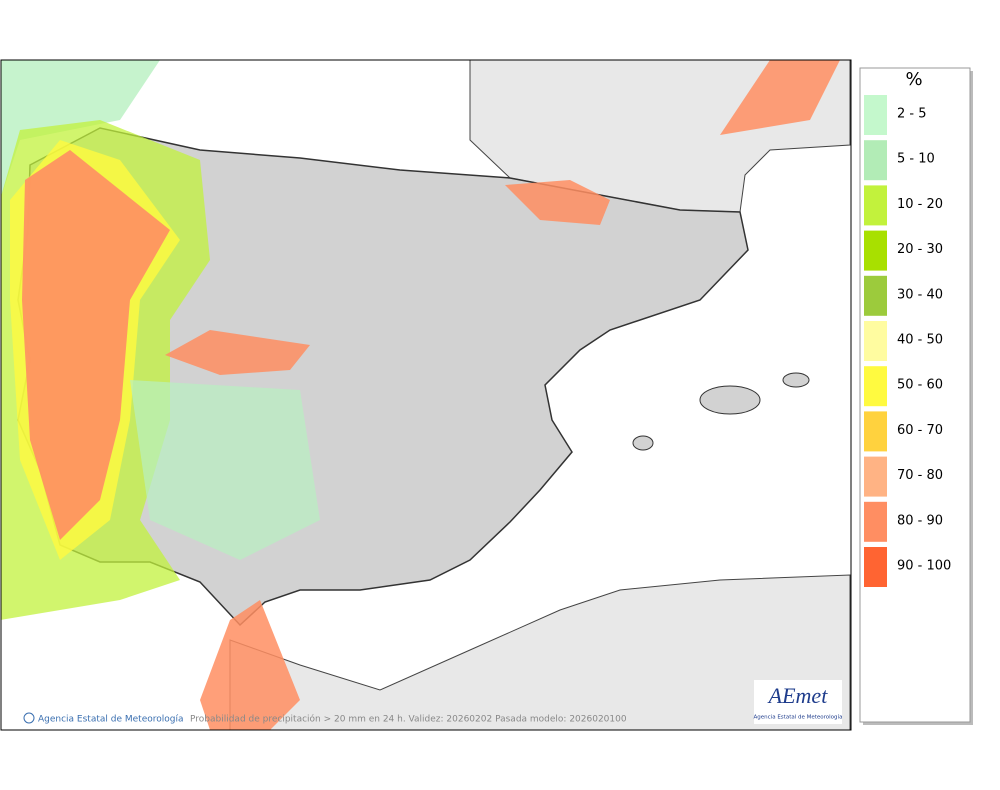  Describe the element at coordinates (920, 294) in the screenshot. I see `legend-label: 30 - 40` at that location.